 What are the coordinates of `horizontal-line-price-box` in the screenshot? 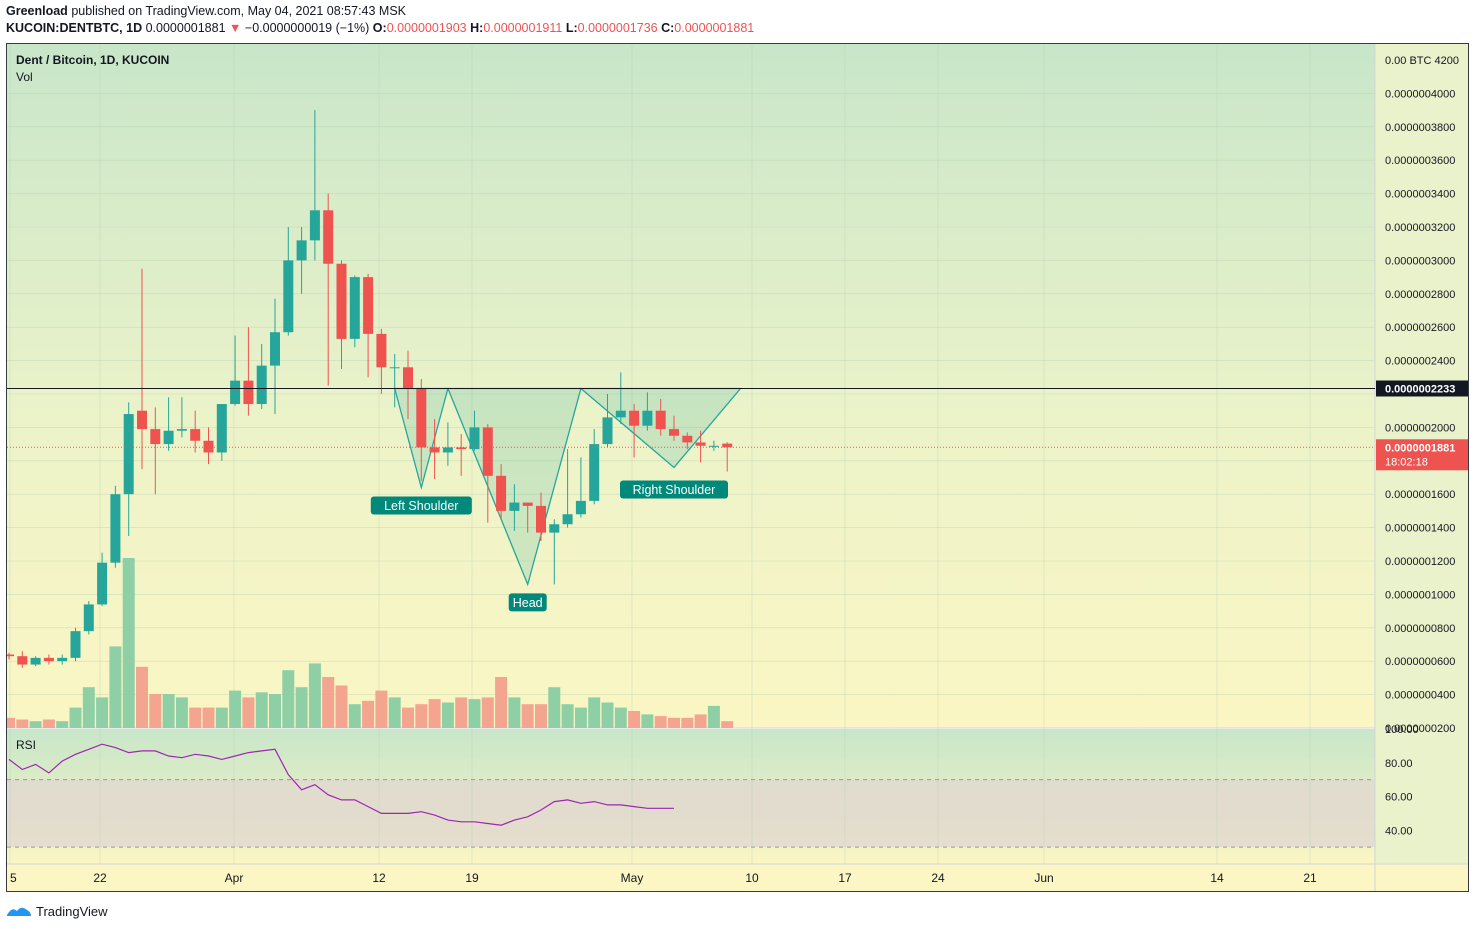 It's located at (1422, 388).